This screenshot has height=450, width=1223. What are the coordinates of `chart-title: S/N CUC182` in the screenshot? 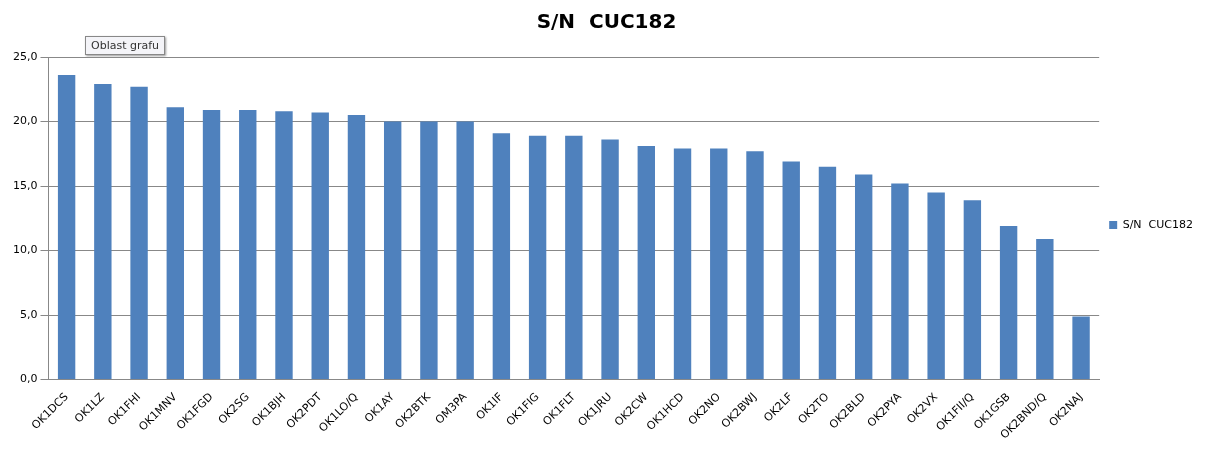 It's located at (606, 21).